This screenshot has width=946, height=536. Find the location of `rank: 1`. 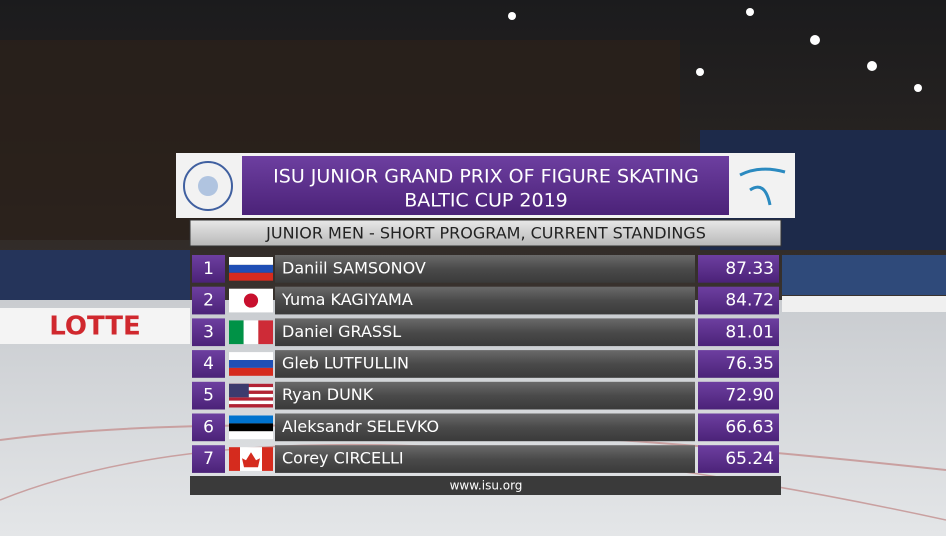

rank: 1 is located at coordinates (208, 269).